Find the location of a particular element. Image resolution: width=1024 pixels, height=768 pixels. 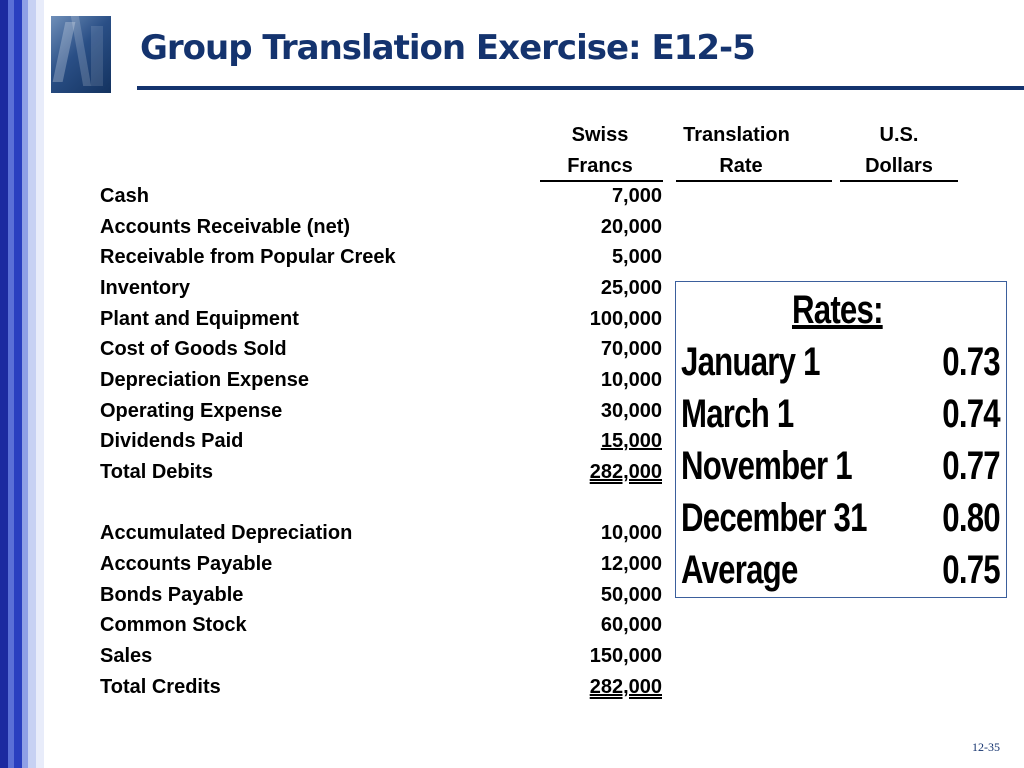

debit-label-inventory: Inventory is located at coordinates (145, 288).